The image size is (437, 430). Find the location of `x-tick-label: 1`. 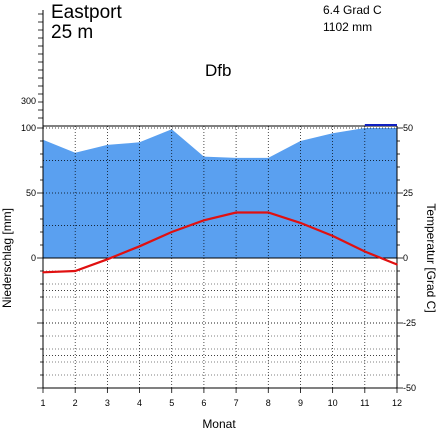

x-tick-label: 1 is located at coordinates (42, 403).